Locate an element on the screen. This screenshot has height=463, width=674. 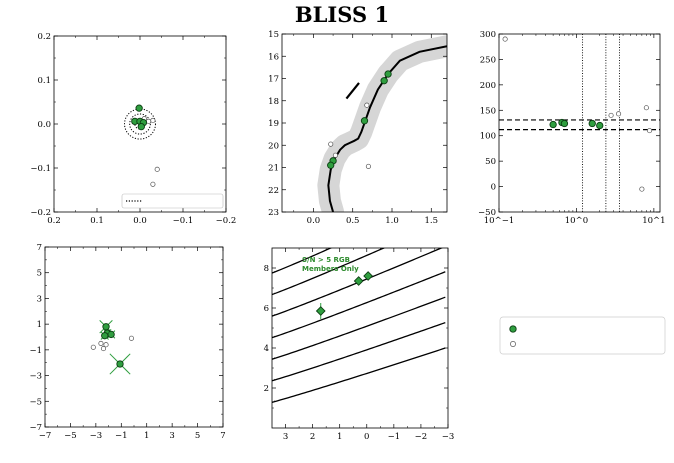
half-light-ellipse is located at coordinates (140, 124).